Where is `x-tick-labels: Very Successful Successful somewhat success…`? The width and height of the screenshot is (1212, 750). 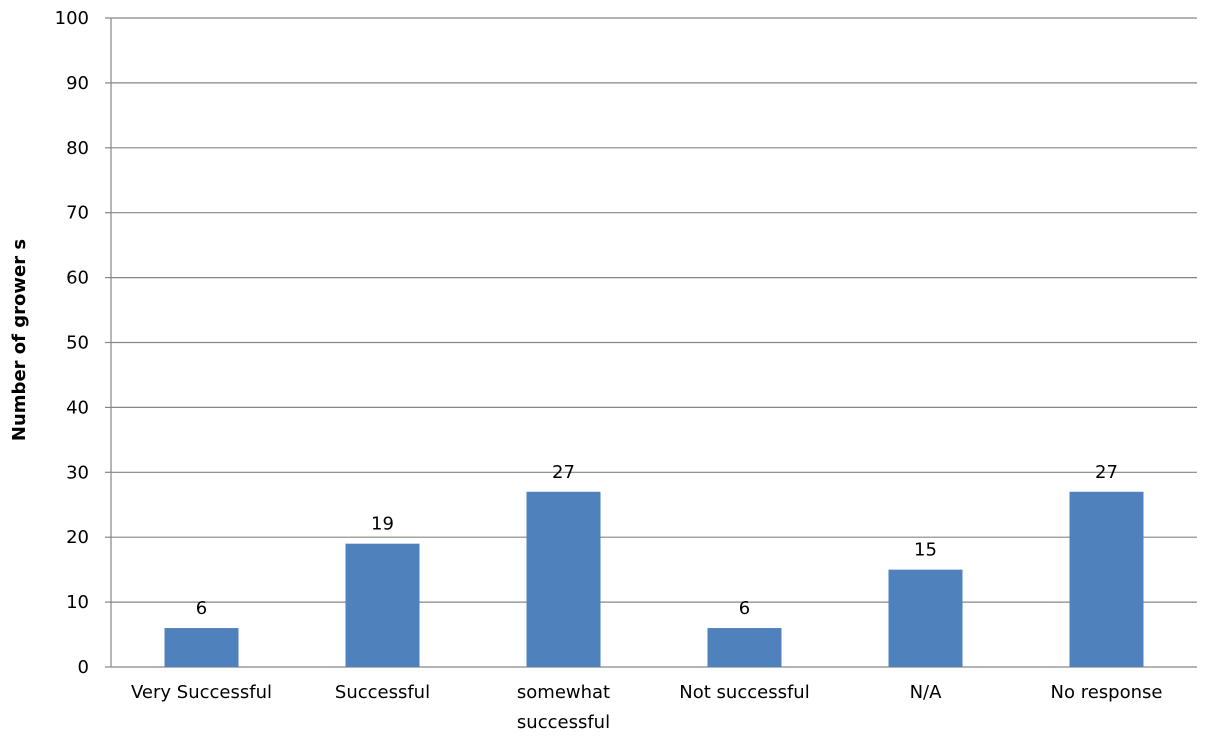 x-tick-labels: Very Successful Successful somewhat success… is located at coordinates (646, 707).